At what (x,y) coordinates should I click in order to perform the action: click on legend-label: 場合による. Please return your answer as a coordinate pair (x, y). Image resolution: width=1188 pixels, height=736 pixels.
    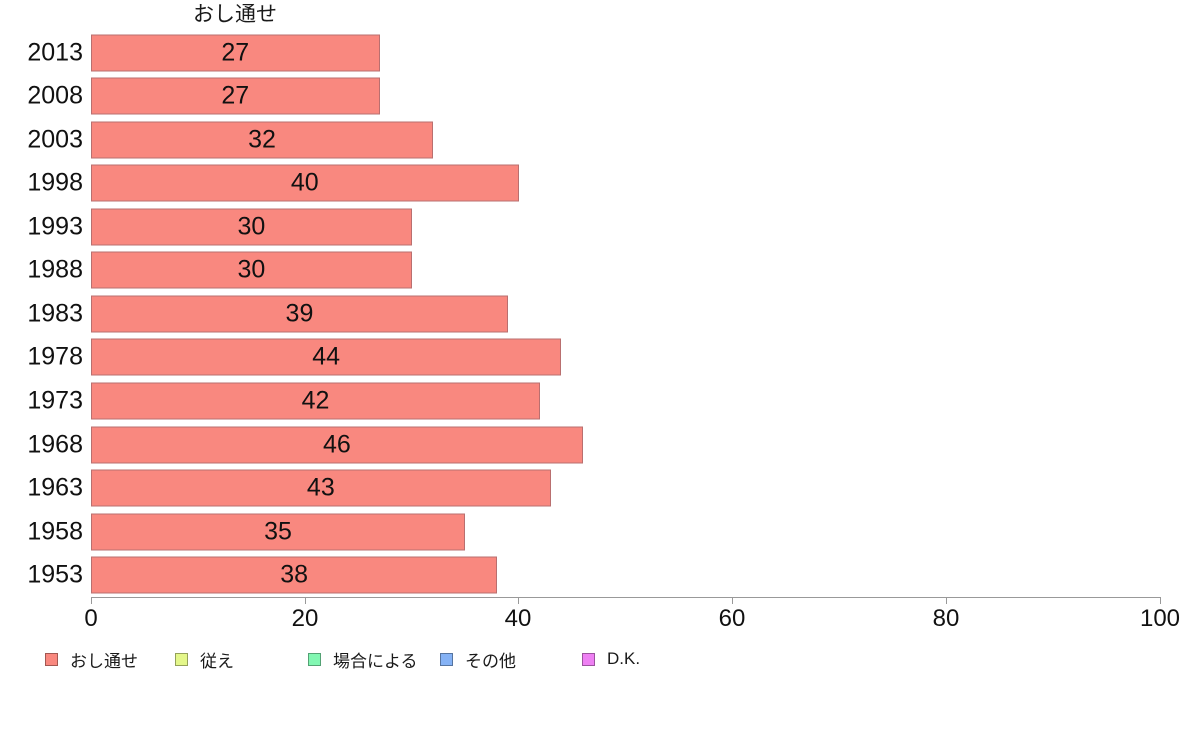
    Looking at the image, I should click on (375, 661).